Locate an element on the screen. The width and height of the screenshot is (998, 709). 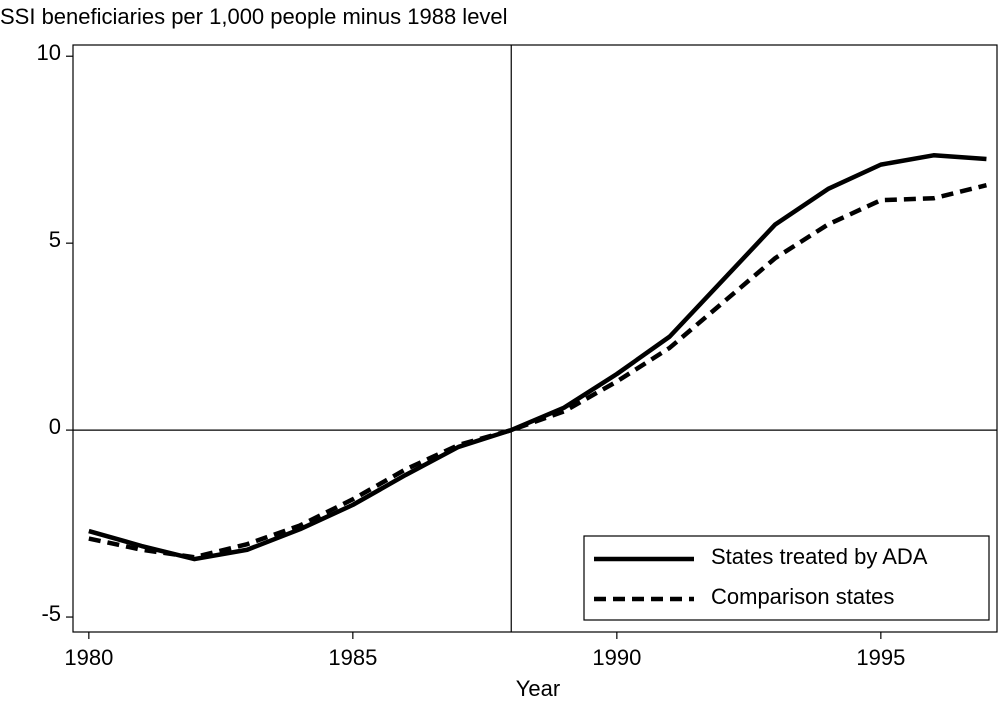
y-tick-label: -5 is located at coordinates (51, 613).